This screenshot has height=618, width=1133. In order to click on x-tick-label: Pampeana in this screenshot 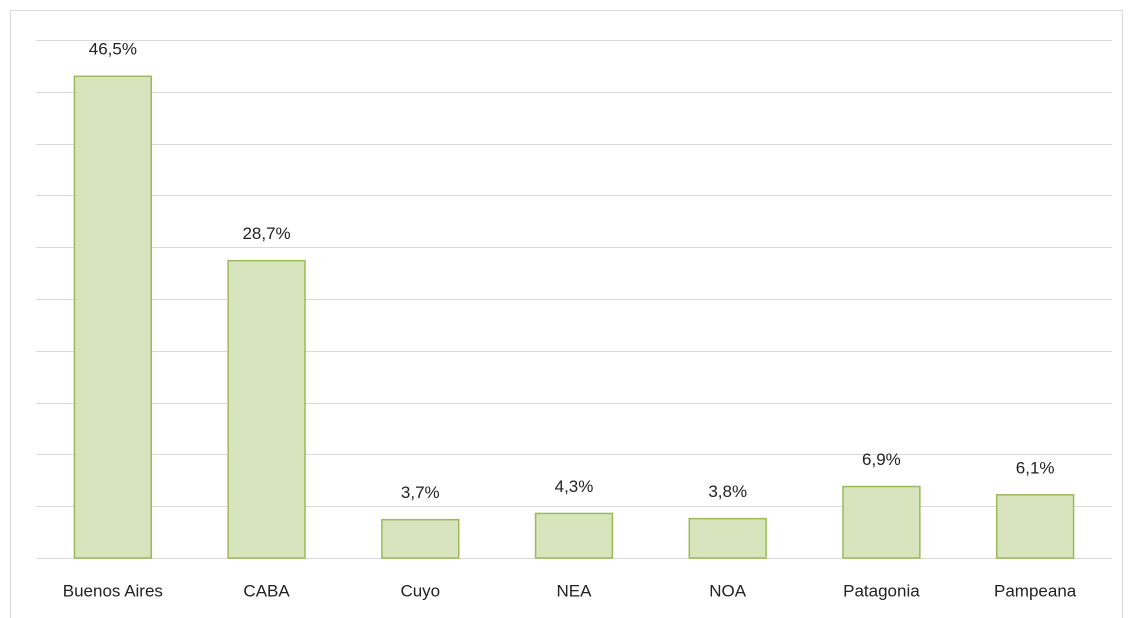, I will do `click(1035, 590)`.